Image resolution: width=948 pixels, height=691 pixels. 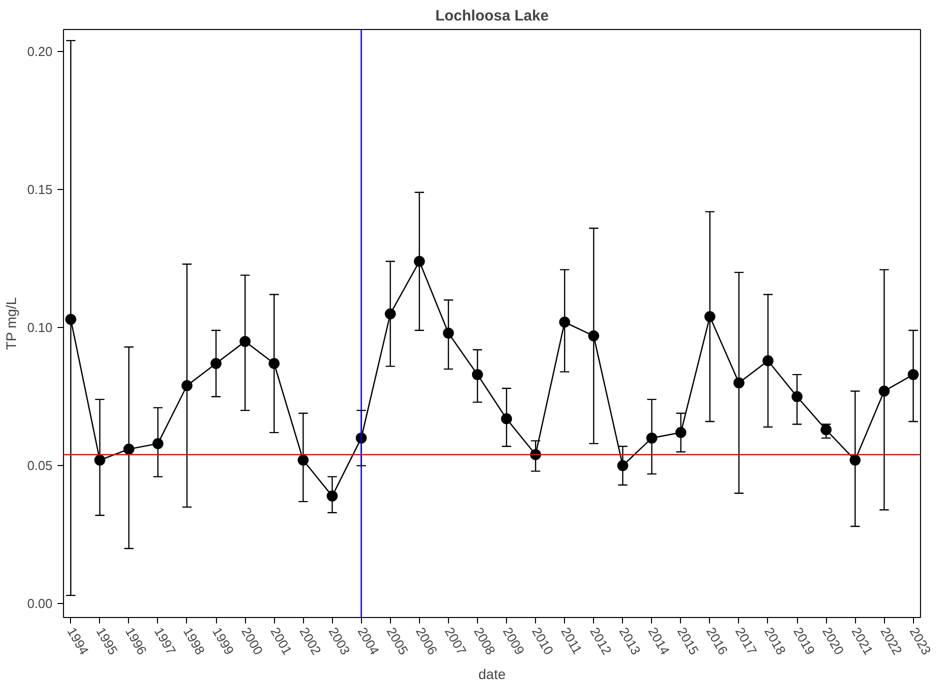 I want to click on y-axis-title: TP mg/L, so click(x=11, y=323).